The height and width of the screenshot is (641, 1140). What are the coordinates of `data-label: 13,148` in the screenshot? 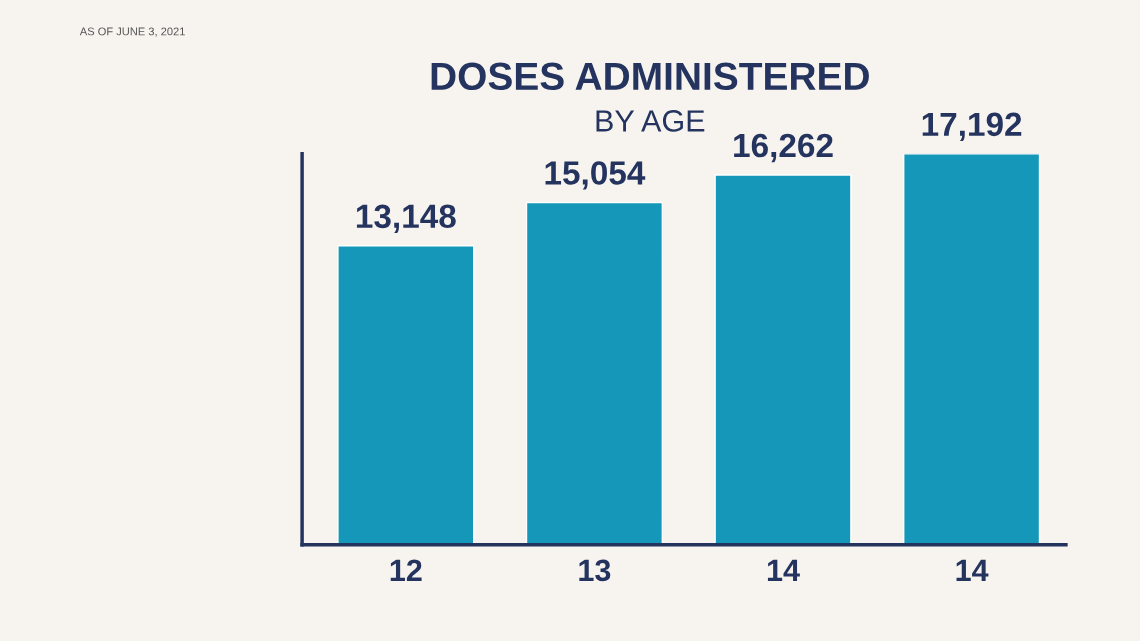 It's located at (406, 218).